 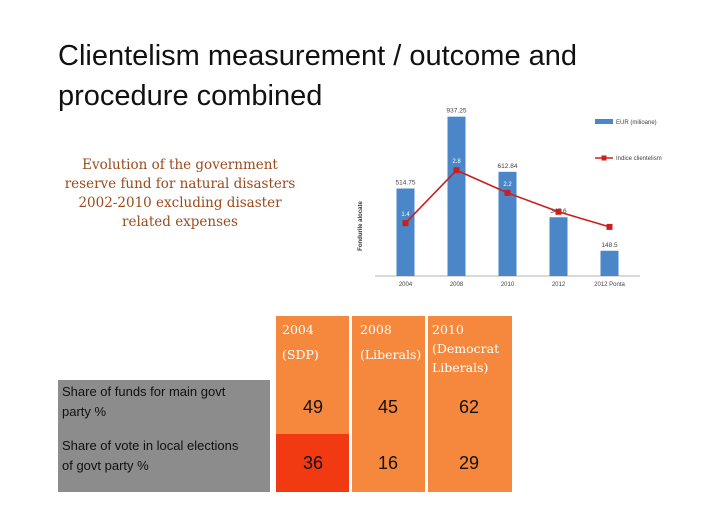 What do you see at coordinates (361, 226) in the screenshot?
I see `y-axis-label: Fondurile alocate` at bounding box center [361, 226].